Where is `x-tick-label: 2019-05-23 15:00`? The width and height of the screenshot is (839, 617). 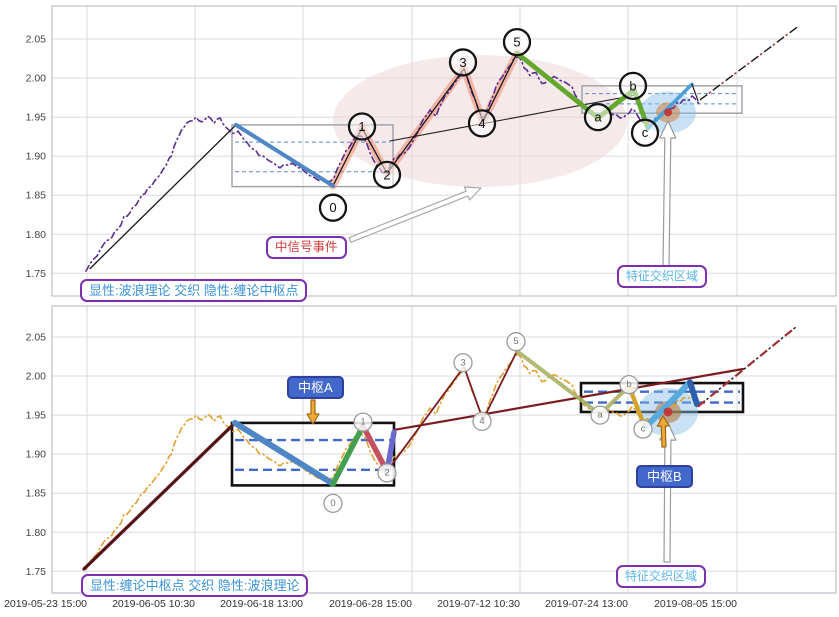 x-tick-label: 2019-05-23 15:00 is located at coordinates (45, 604).